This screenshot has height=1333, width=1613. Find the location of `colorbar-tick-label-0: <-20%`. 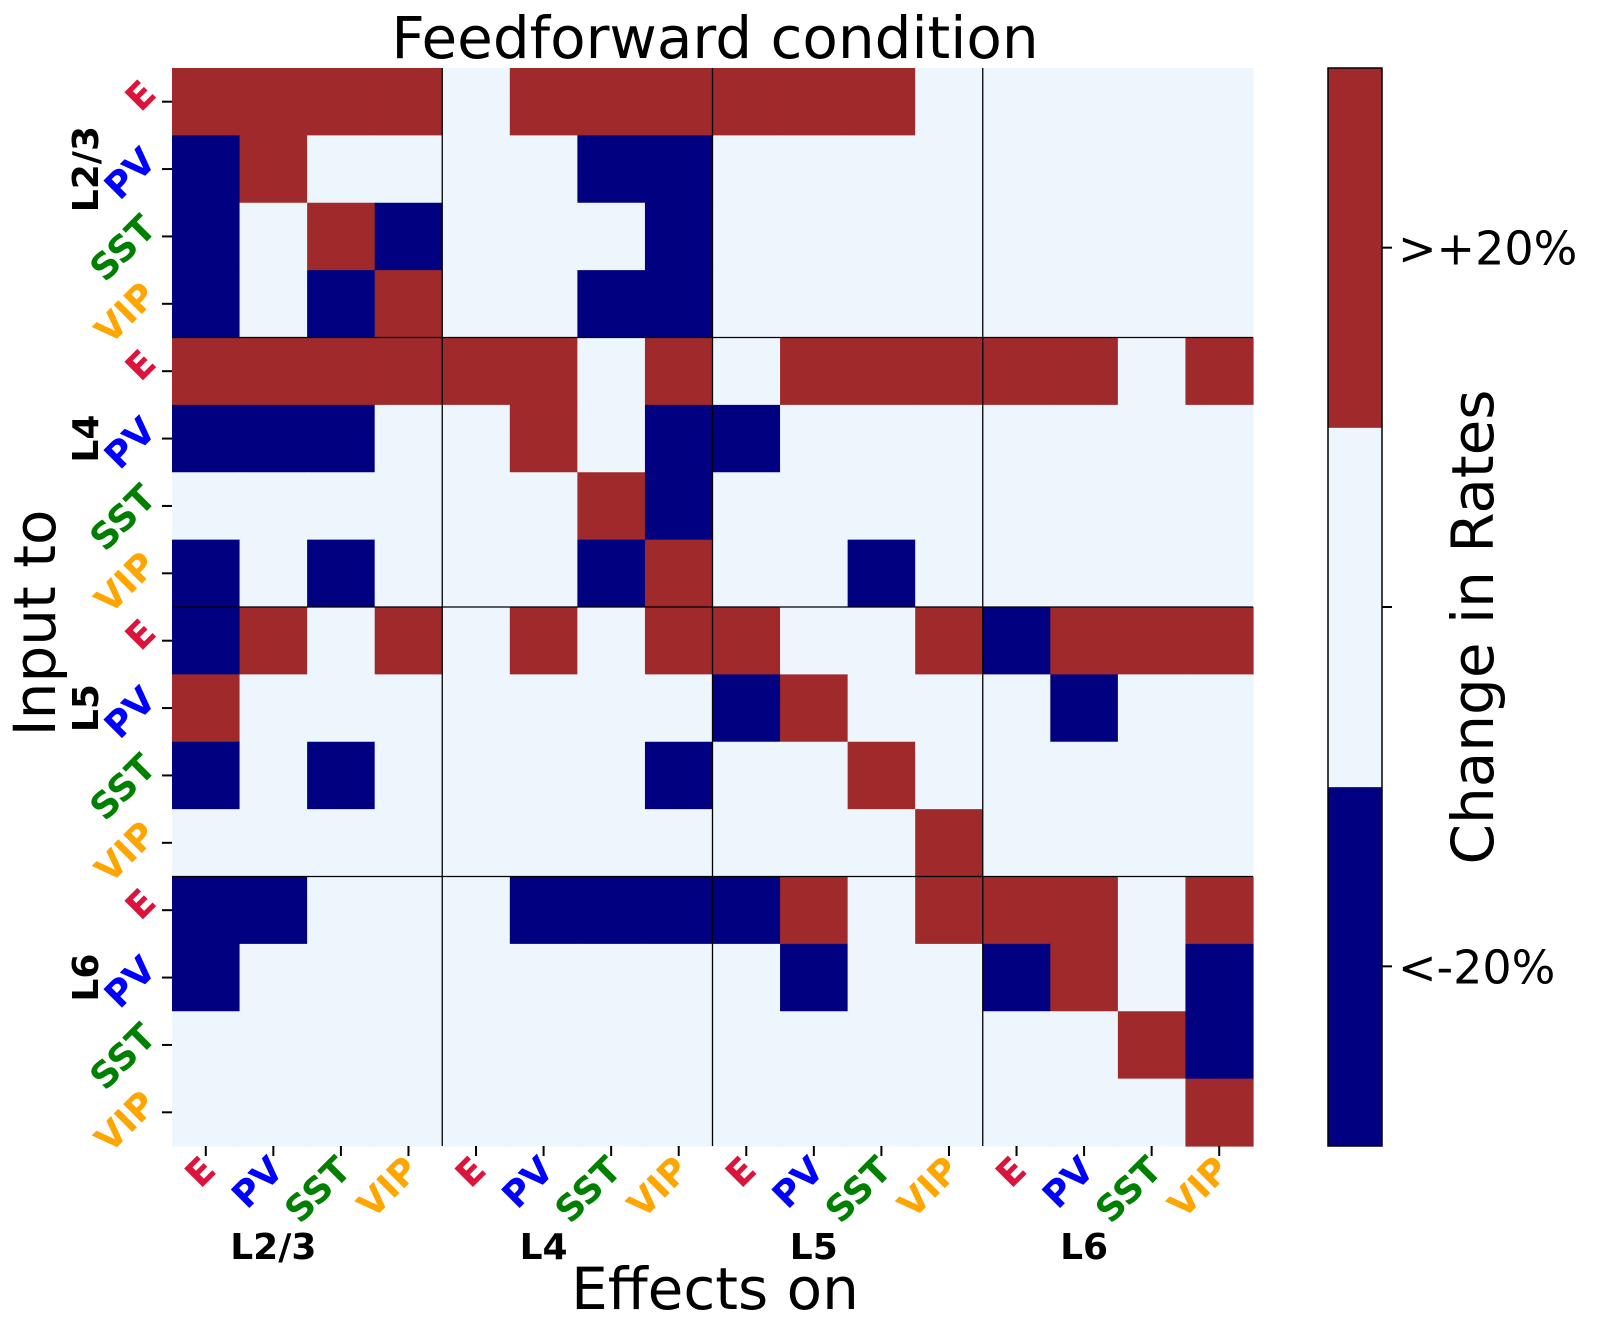

colorbar-tick-label-0: <-20% is located at coordinates (1476, 967).